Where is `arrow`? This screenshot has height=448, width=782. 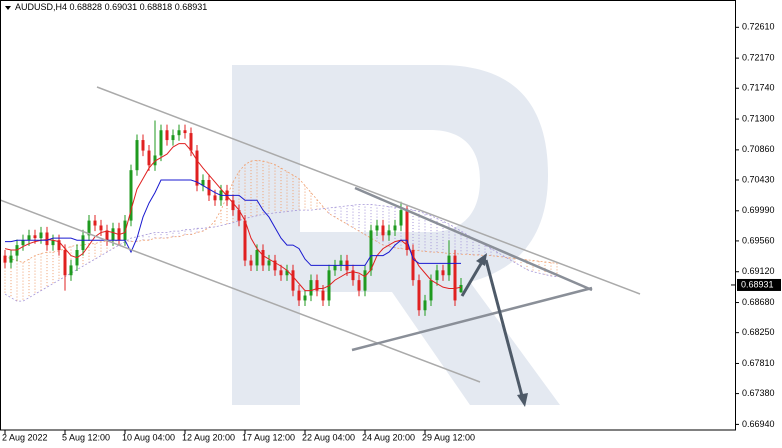 arrow is located at coordinates (504, 328).